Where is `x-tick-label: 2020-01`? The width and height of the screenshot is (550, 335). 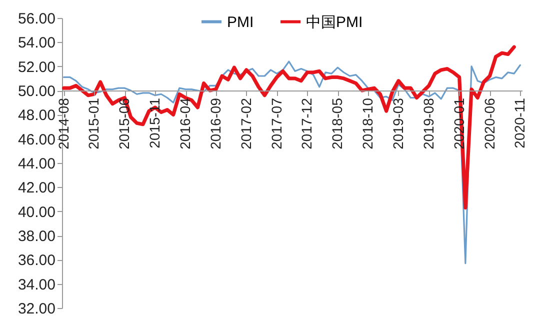
x-tick-label: 2020-01 is located at coordinates (458, 124).